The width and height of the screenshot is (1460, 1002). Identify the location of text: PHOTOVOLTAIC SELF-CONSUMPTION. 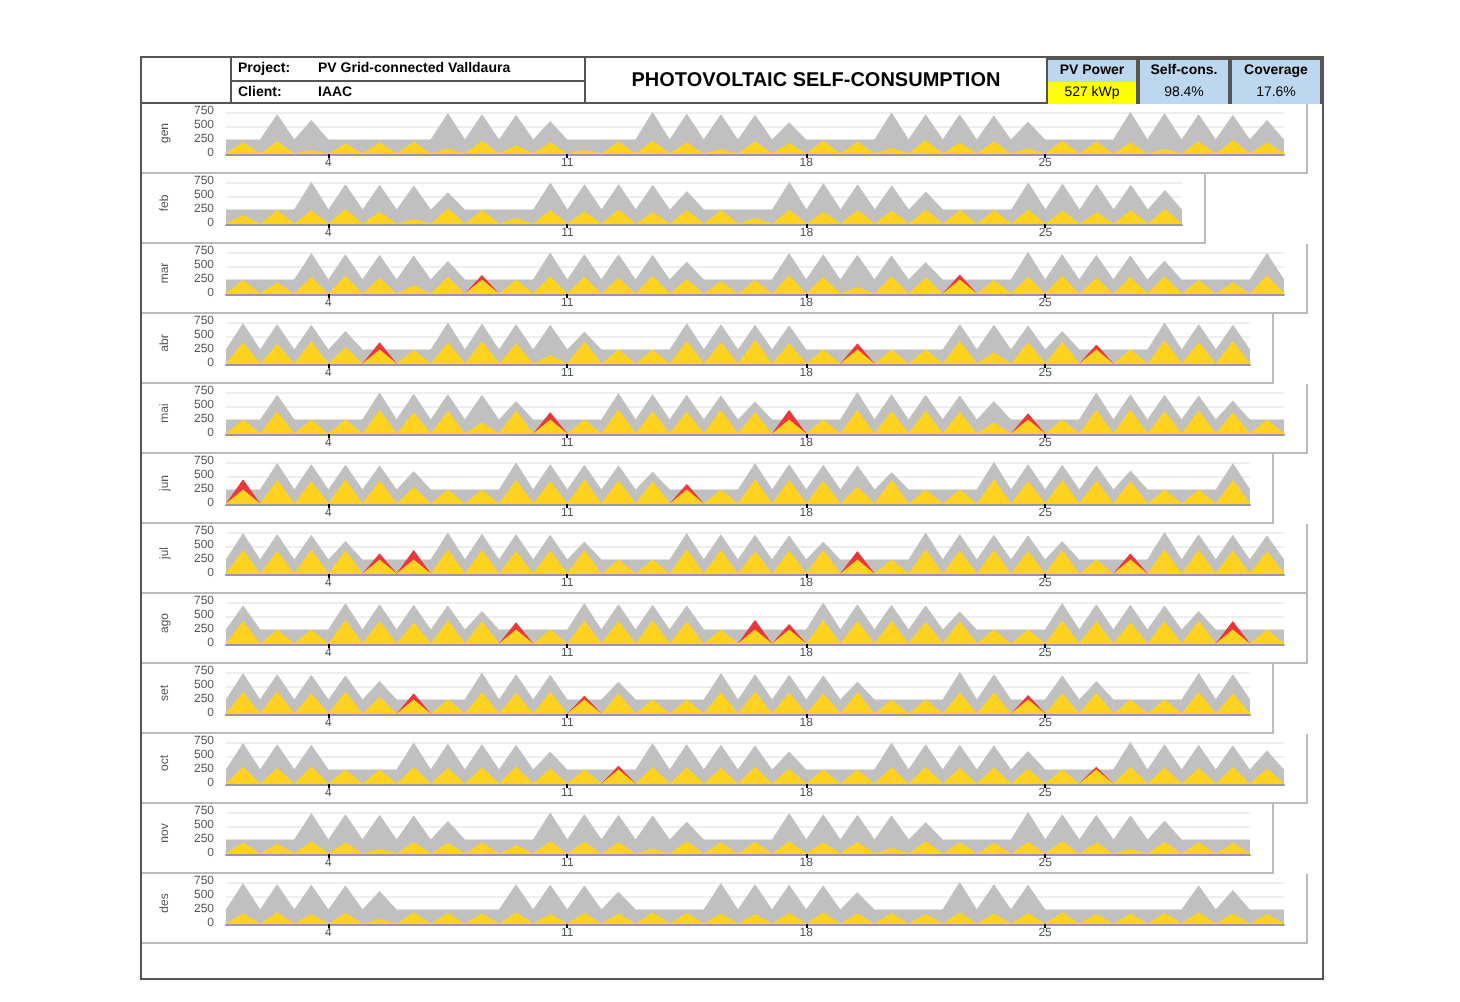
(816, 81).